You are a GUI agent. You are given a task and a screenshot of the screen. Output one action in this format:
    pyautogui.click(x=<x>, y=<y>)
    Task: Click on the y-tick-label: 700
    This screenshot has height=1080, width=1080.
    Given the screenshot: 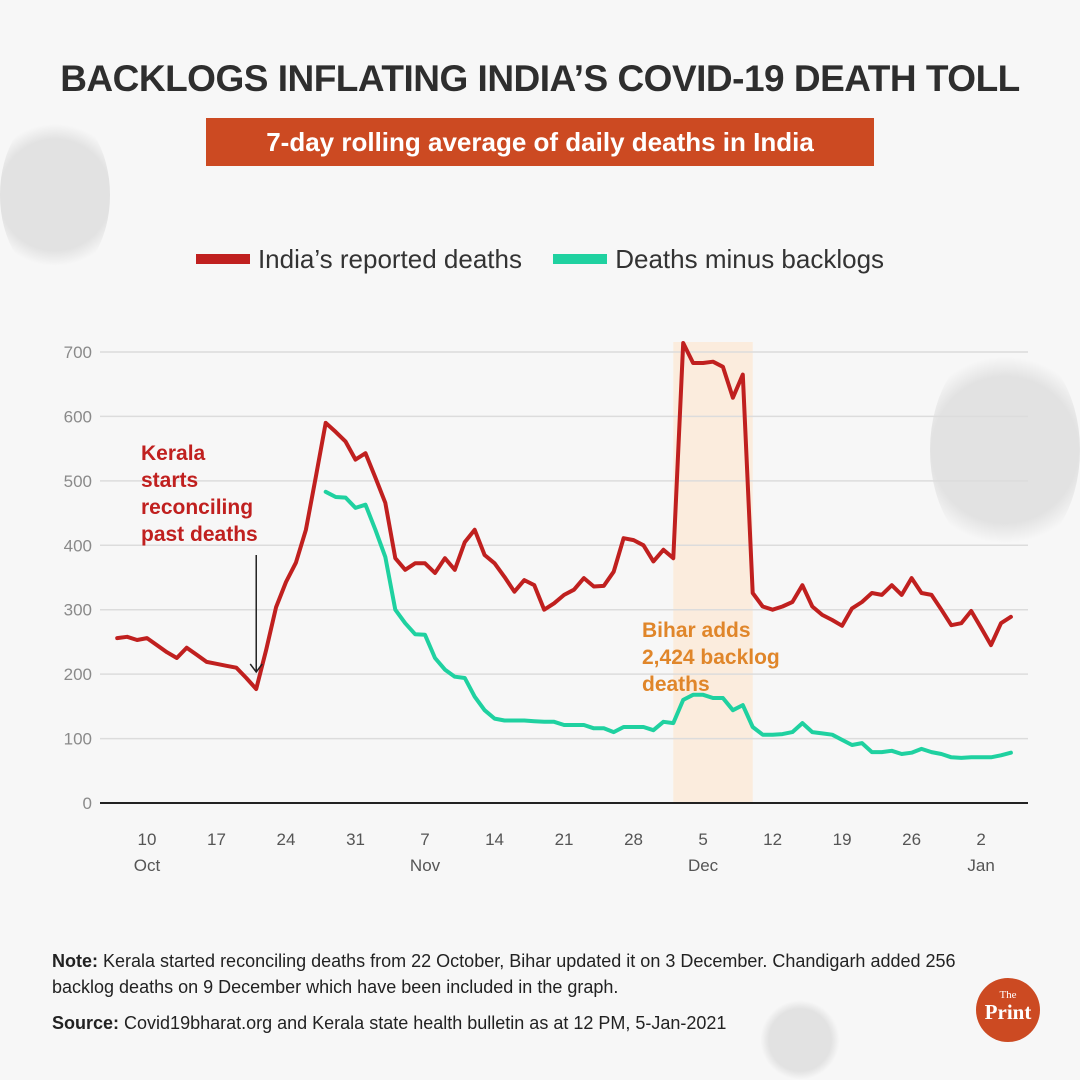 What is the action you would take?
    pyautogui.click(x=78, y=352)
    